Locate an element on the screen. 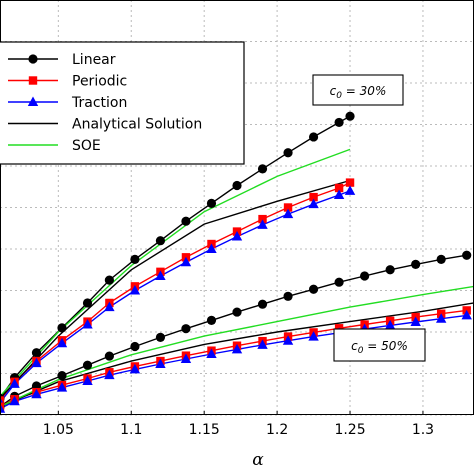  annotation-label: c0 = 30% is located at coordinates (358, 92).